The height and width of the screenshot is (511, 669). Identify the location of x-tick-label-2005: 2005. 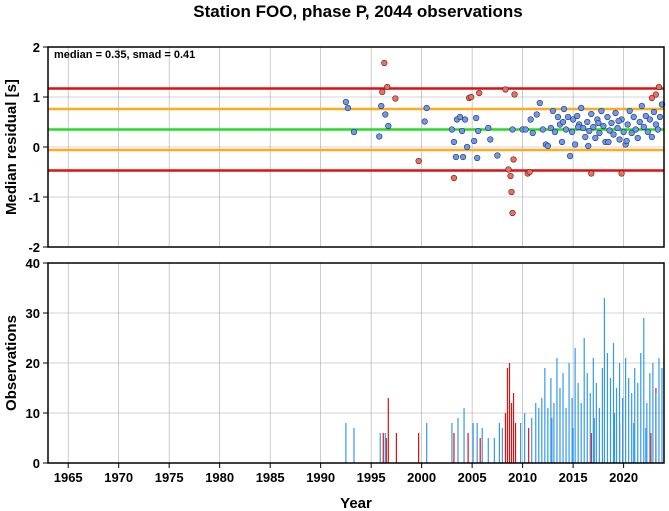
(472, 477).